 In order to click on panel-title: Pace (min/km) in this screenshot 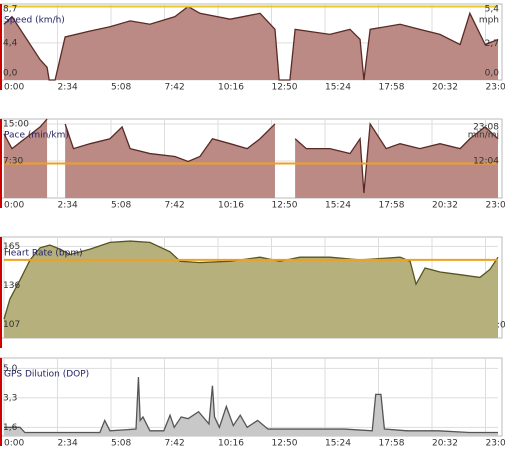, I will do `click(36, 136)`.